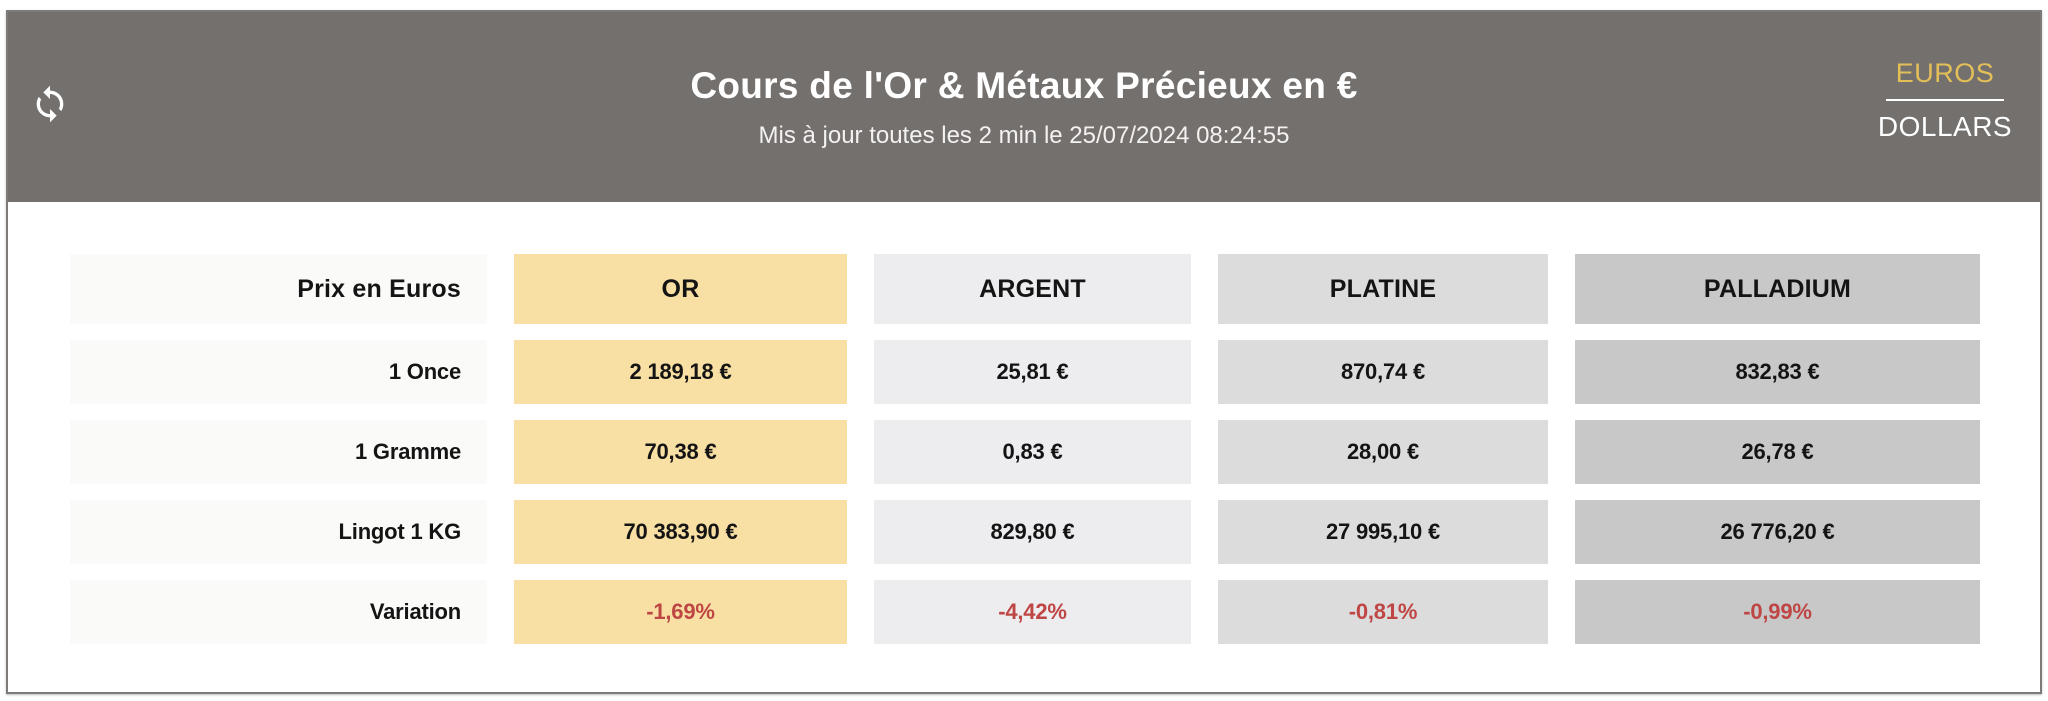  What do you see at coordinates (278, 532) in the screenshot?
I see `row-label-lingot: Lingot 1 KG` at bounding box center [278, 532].